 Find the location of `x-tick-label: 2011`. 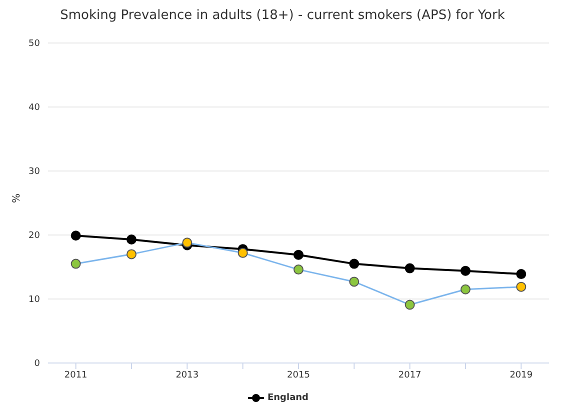

x-tick-label: 2011 is located at coordinates (76, 375).